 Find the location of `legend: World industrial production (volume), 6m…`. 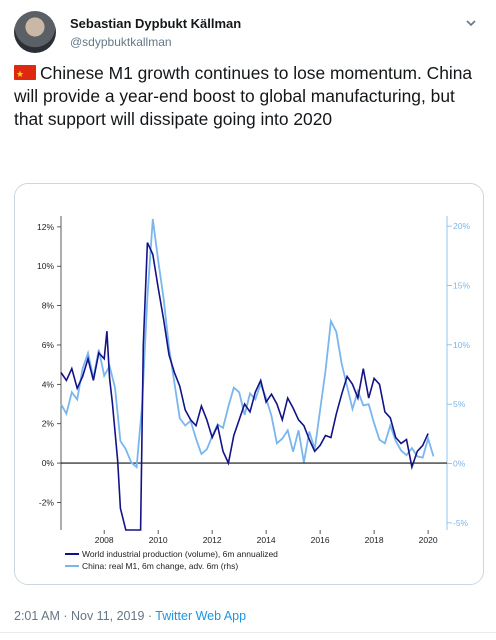

legend: World industrial production (volume), 6m… is located at coordinates (171, 560).